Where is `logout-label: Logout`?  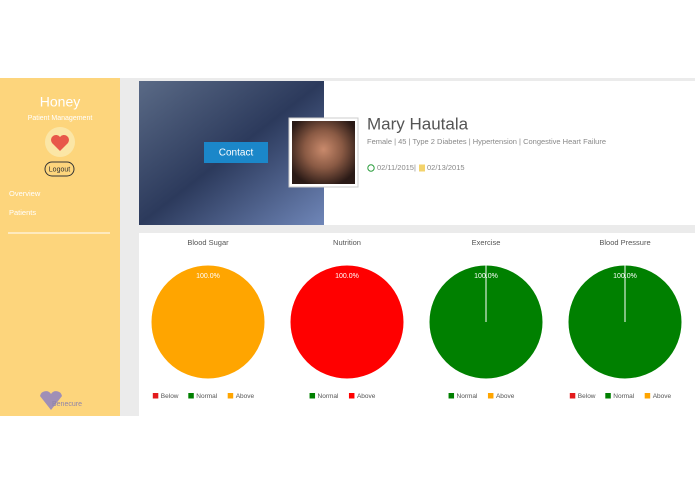
logout-label: Logout is located at coordinates (59, 169).